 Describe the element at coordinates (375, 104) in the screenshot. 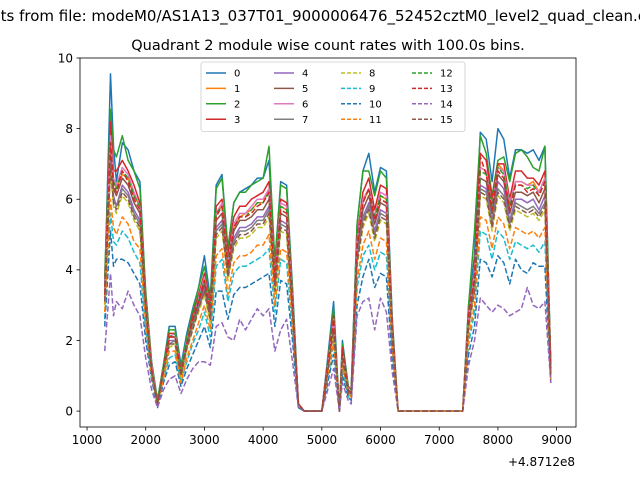

I see `legend-label-10: 10` at that location.